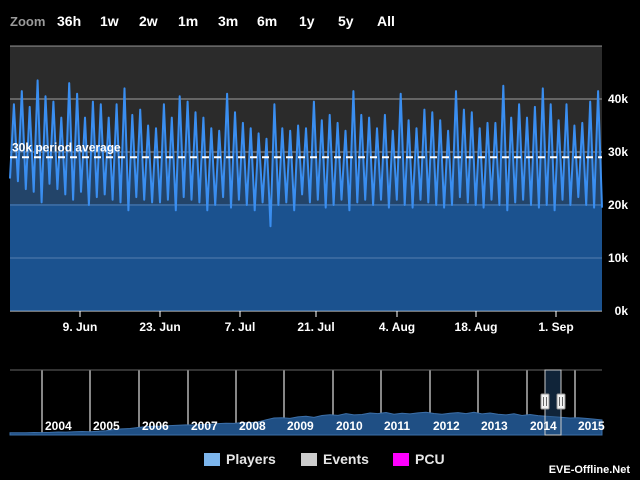 The image size is (640, 480). I want to click on zoom-bar: Zoom 36h 1w 2w 1m 3m 6m 1y 5y All, so click(320, 20).